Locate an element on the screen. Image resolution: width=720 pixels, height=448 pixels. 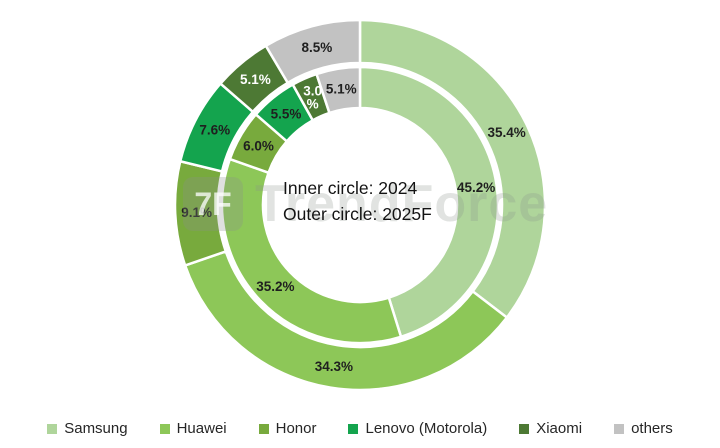
legend-swatch-huawei is located at coordinates (164, 428).